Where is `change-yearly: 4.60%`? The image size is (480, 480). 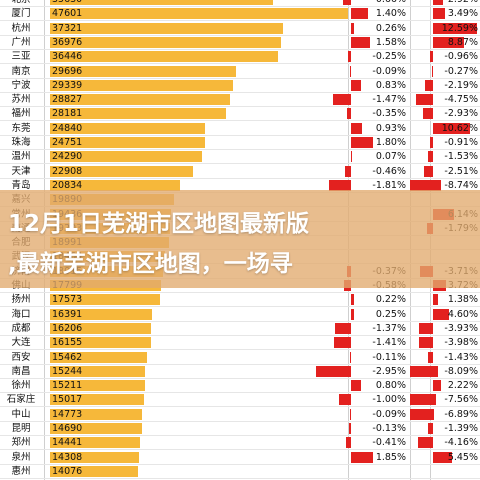 change-yearly: 4.60% is located at coordinates (462, 314).